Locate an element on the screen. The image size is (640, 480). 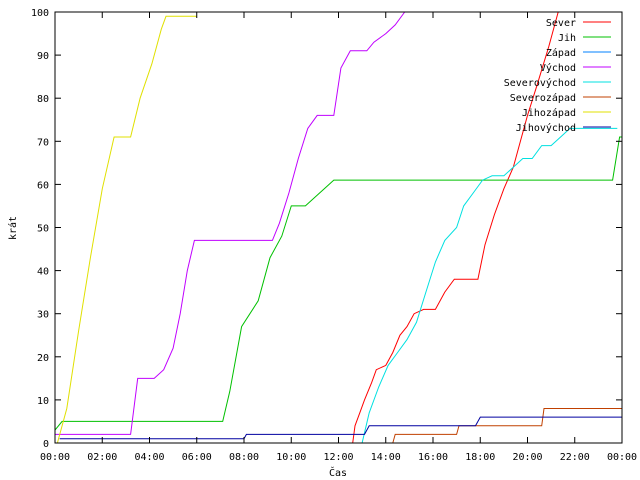
legend-label-0: Sever is located at coordinates (561, 23).